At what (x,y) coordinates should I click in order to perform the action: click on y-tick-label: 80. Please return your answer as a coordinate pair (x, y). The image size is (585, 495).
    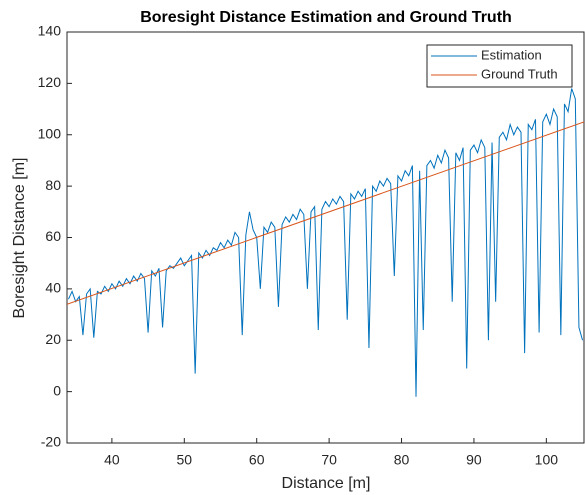
    Looking at the image, I should click on (53, 185).